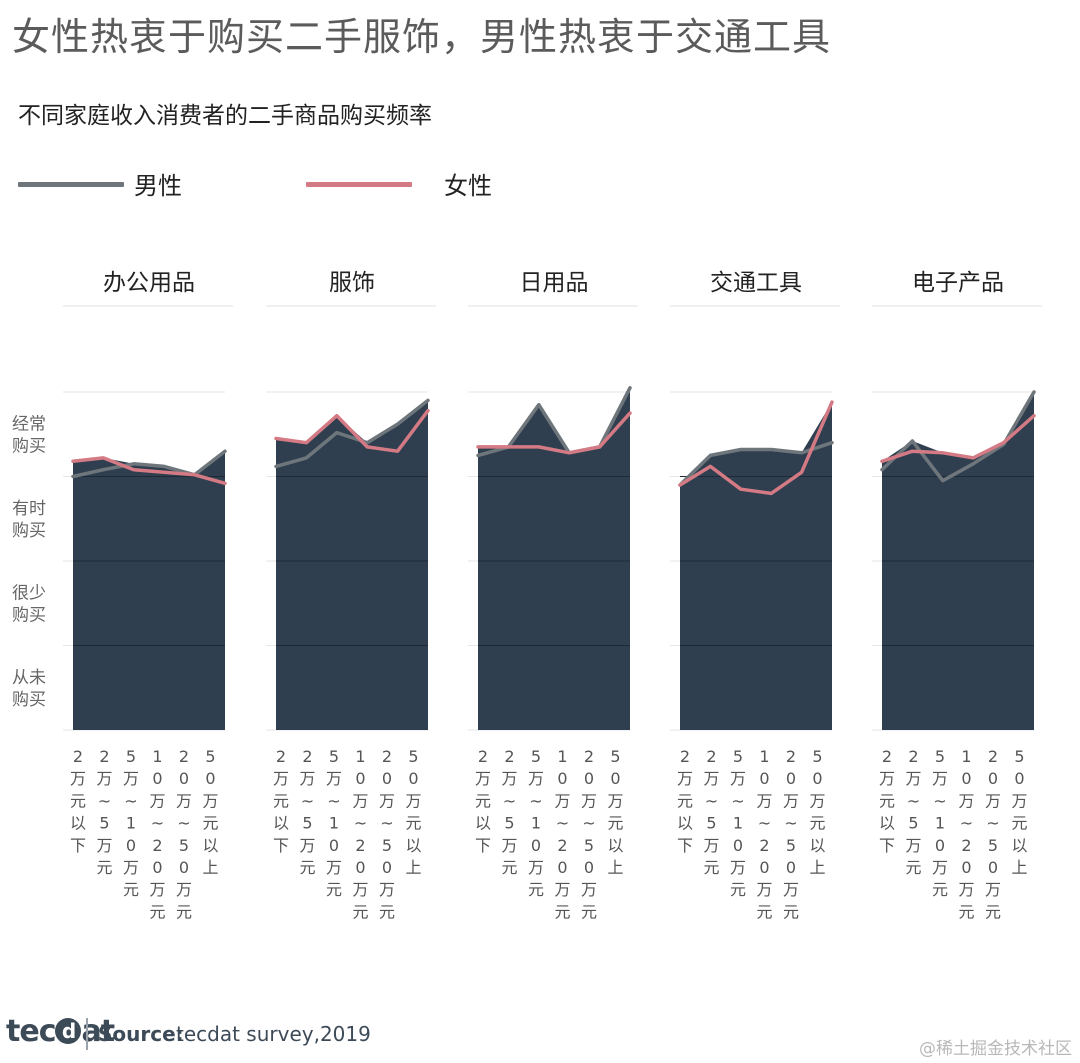 The image size is (1080, 1063). I want to click on y-tick-label-line: 从未, so click(29, 678).